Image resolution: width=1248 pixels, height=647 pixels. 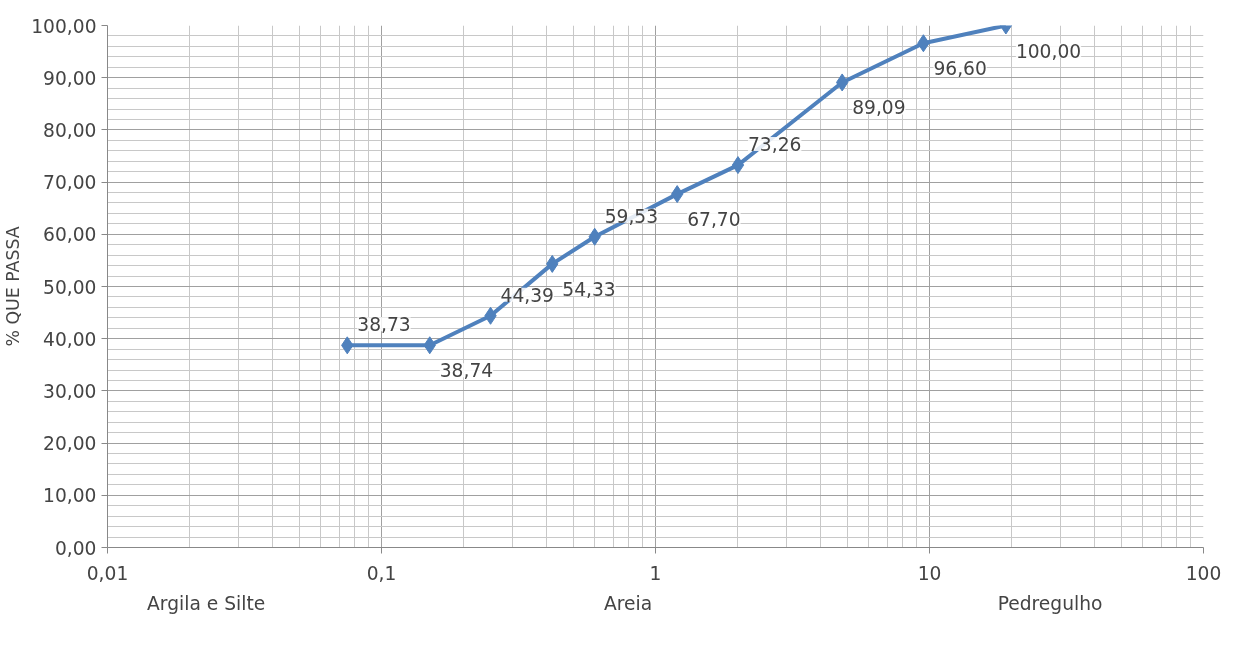 I want to click on data-label: 44,39, so click(x=527, y=295).